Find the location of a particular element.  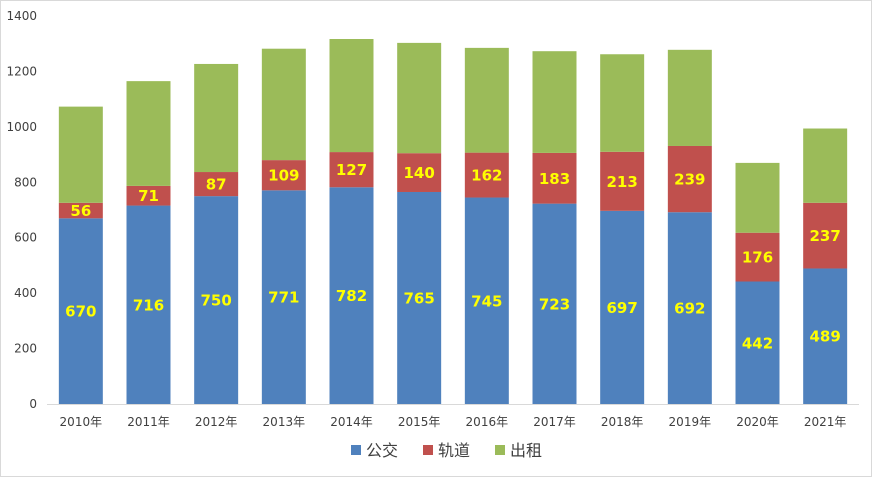

data-label: 745 is located at coordinates (486, 301).